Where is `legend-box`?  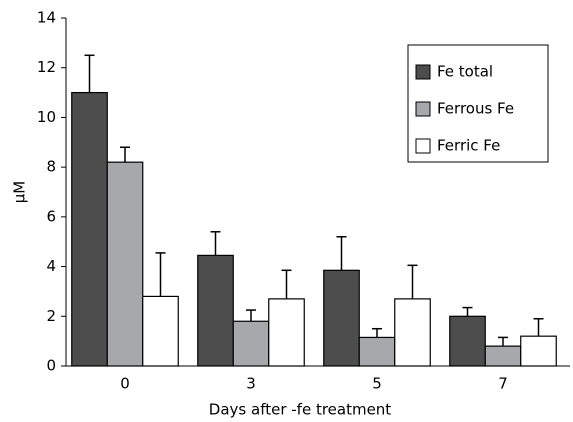 legend-box is located at coordinates (478, 103).